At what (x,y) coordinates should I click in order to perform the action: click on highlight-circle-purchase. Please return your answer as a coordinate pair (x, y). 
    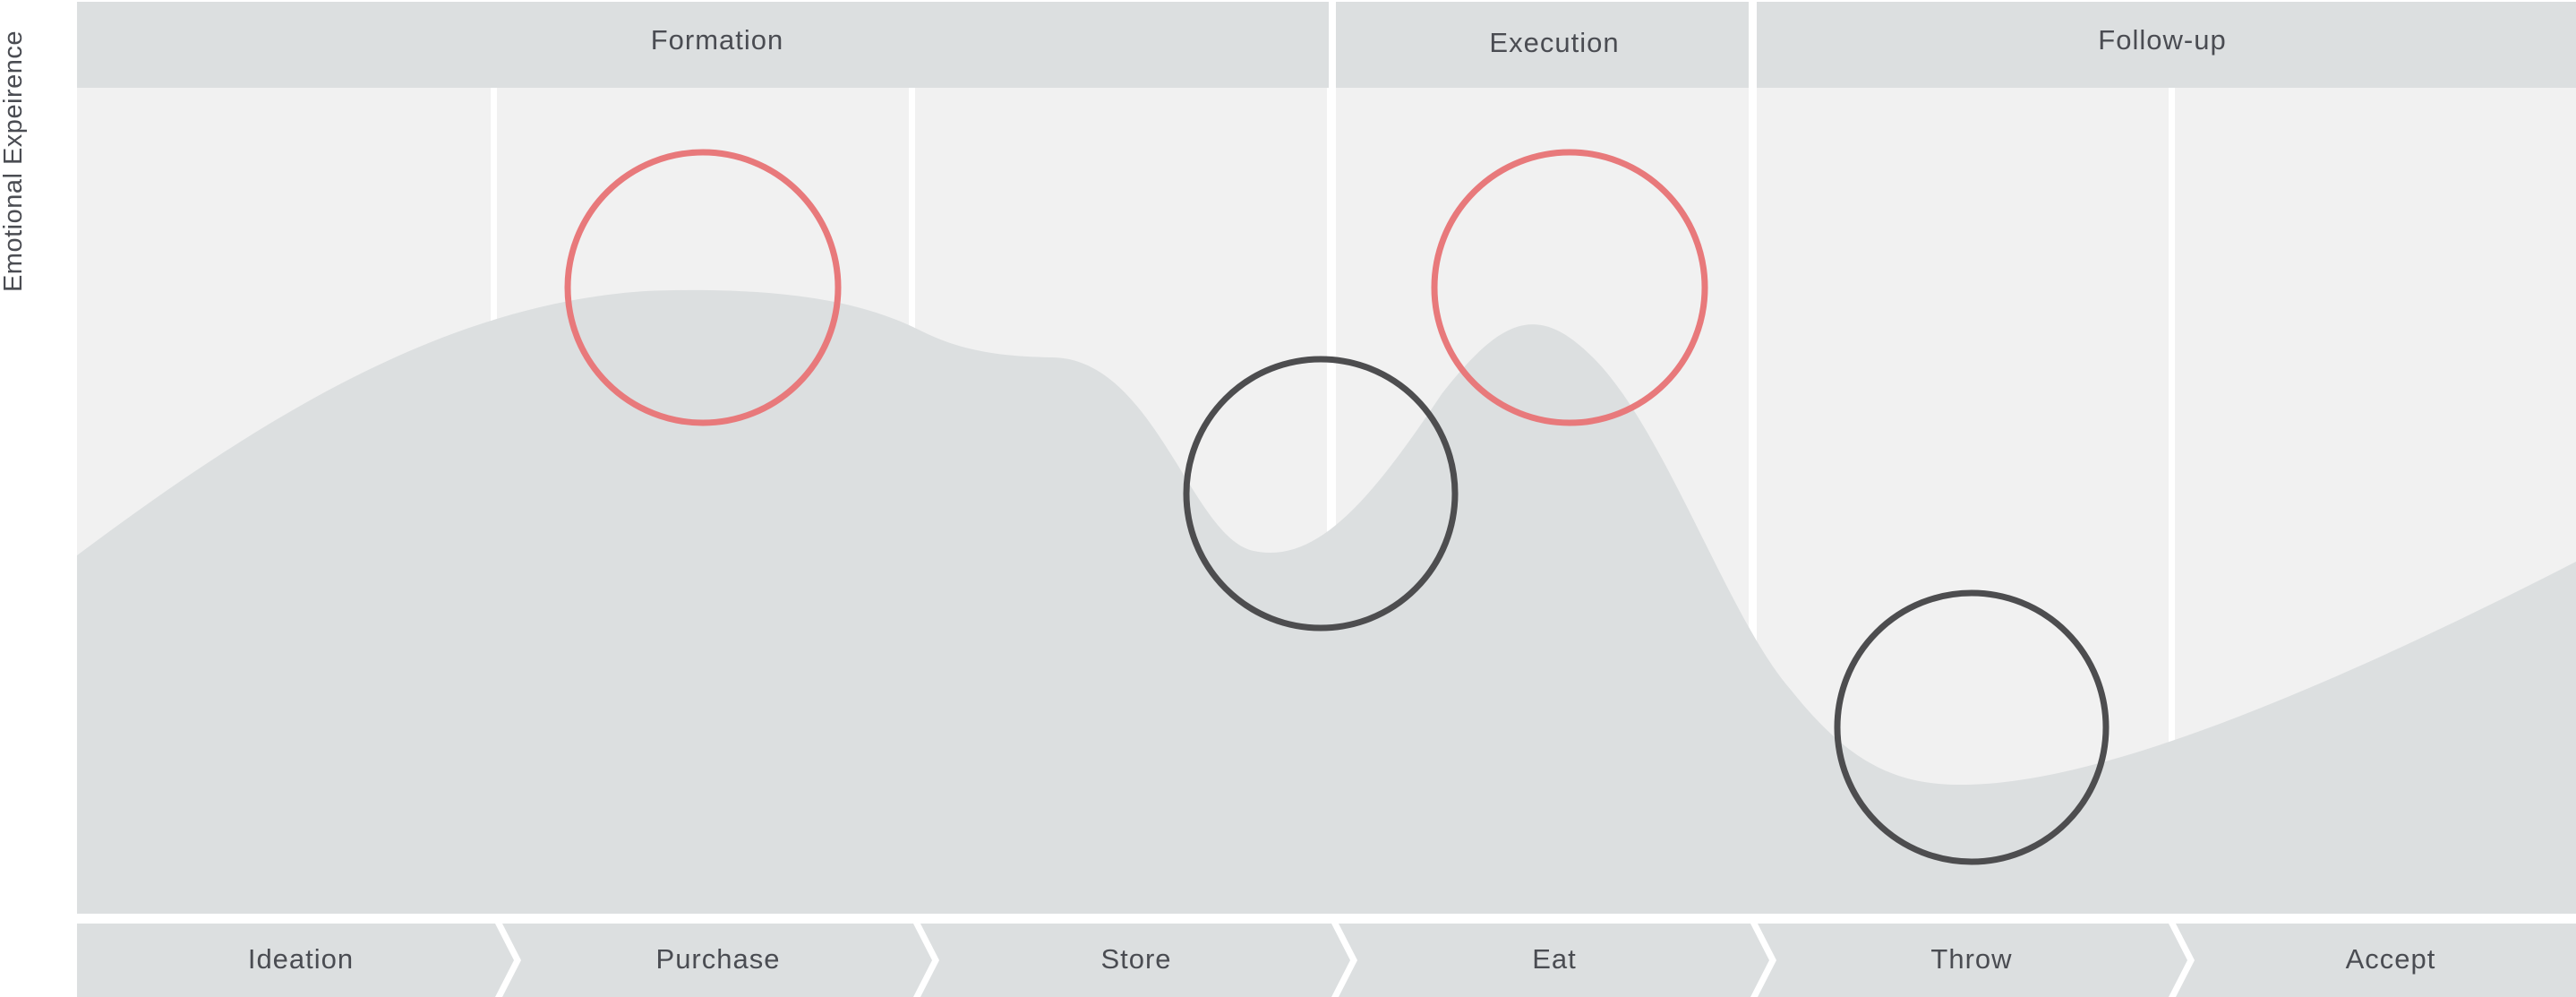
    Looking at the image, I should click on (703, 287).